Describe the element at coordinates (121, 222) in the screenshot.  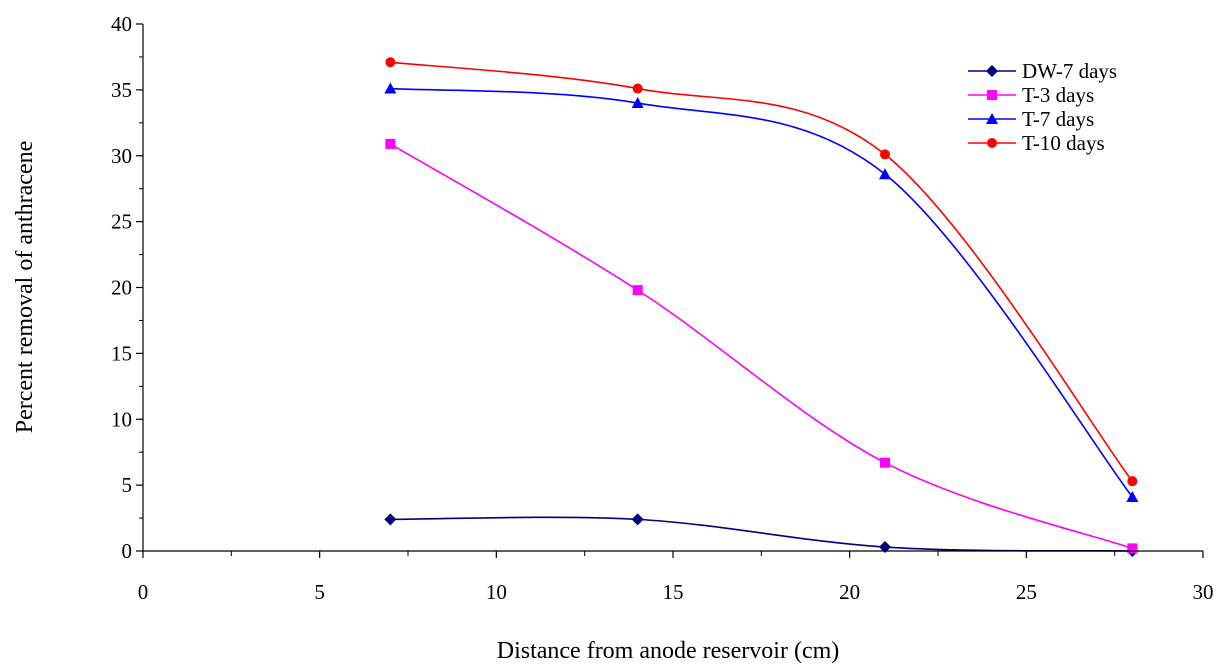
I see `y-tick-label: 25` at that location.